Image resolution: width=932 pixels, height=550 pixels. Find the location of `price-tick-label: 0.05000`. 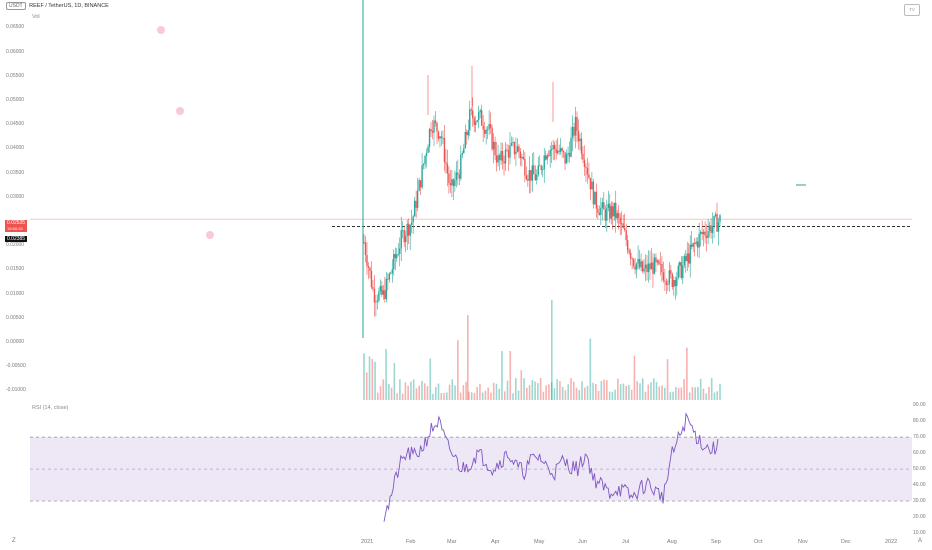

price-tick-label: 0.05000 is located at coordinates (15, 99).